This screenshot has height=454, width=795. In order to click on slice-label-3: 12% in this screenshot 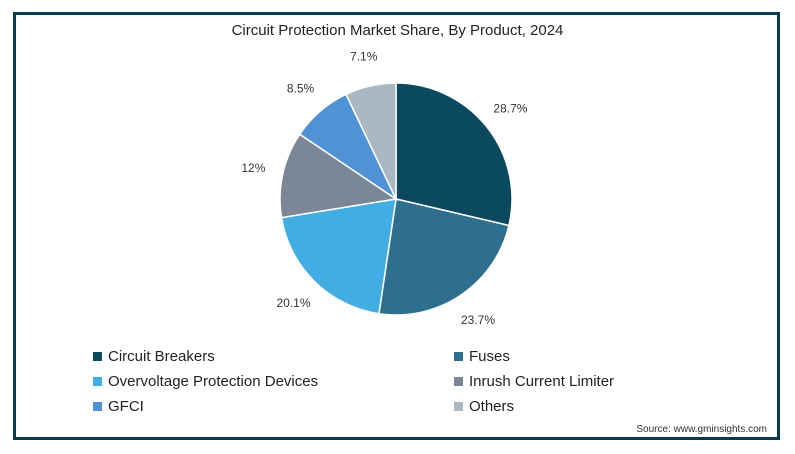, I will do `click(253, 168)`.